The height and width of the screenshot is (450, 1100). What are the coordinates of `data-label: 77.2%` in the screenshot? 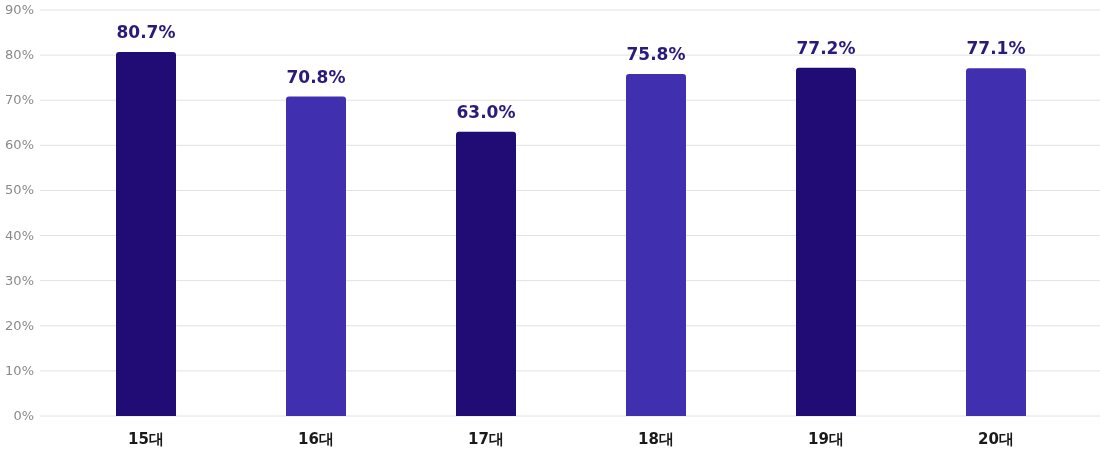 It's located at (826, 47).